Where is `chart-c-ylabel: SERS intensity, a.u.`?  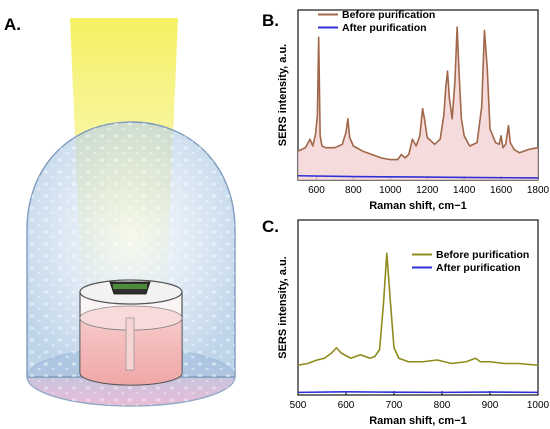
chart-c-ylabel: SERS intensity, a.u. is located at coordinates (283, 307).